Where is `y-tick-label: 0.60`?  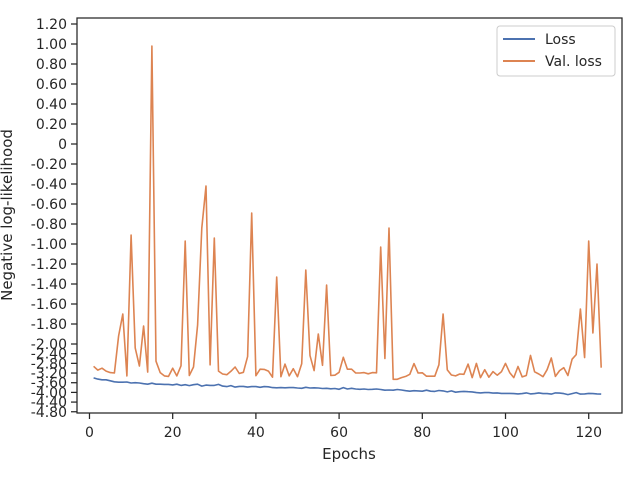
y-tick-label: 0.60 is located at coordinates (51, 85).